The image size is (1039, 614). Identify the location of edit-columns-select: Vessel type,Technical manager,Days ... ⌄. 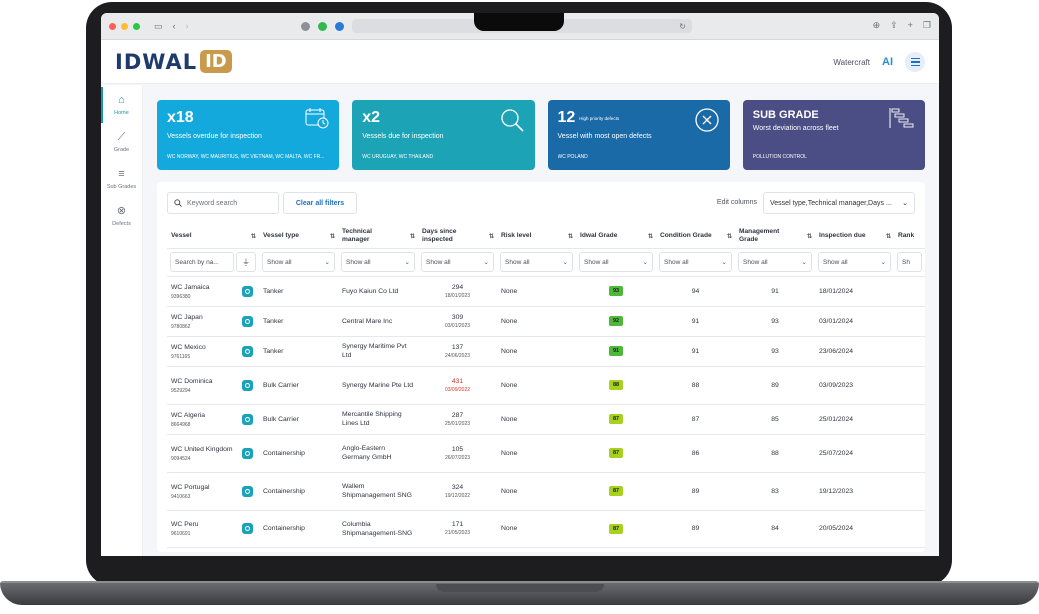
(839, 203).